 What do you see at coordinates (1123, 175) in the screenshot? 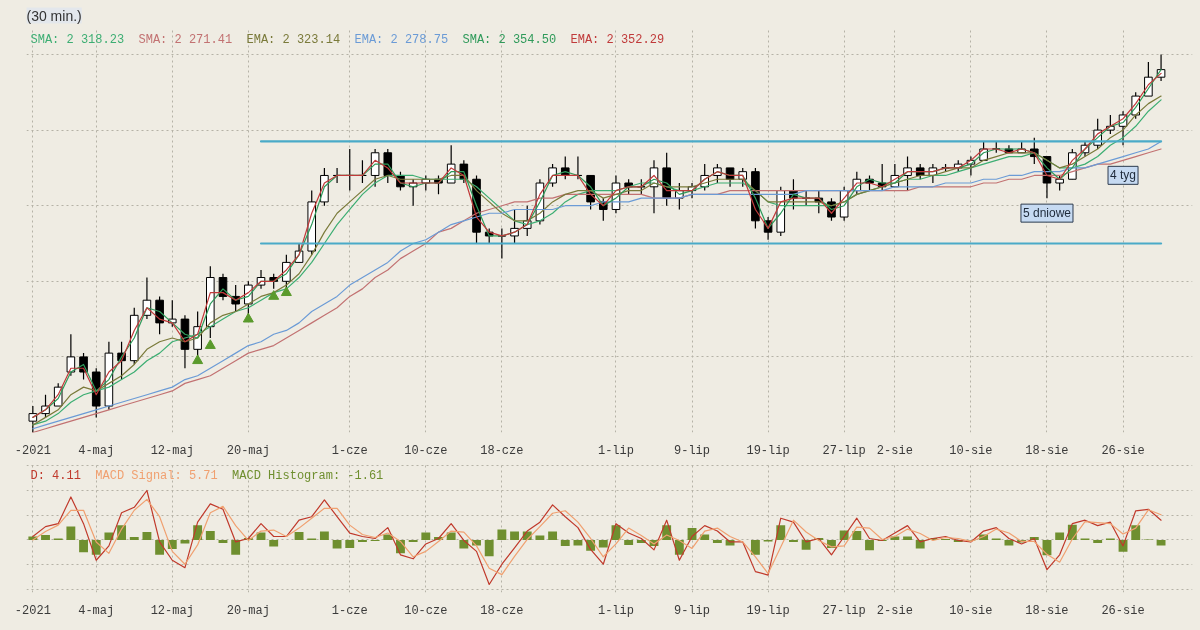
I see `annotation: 4 tyg` at bounding box center [1123, 175].